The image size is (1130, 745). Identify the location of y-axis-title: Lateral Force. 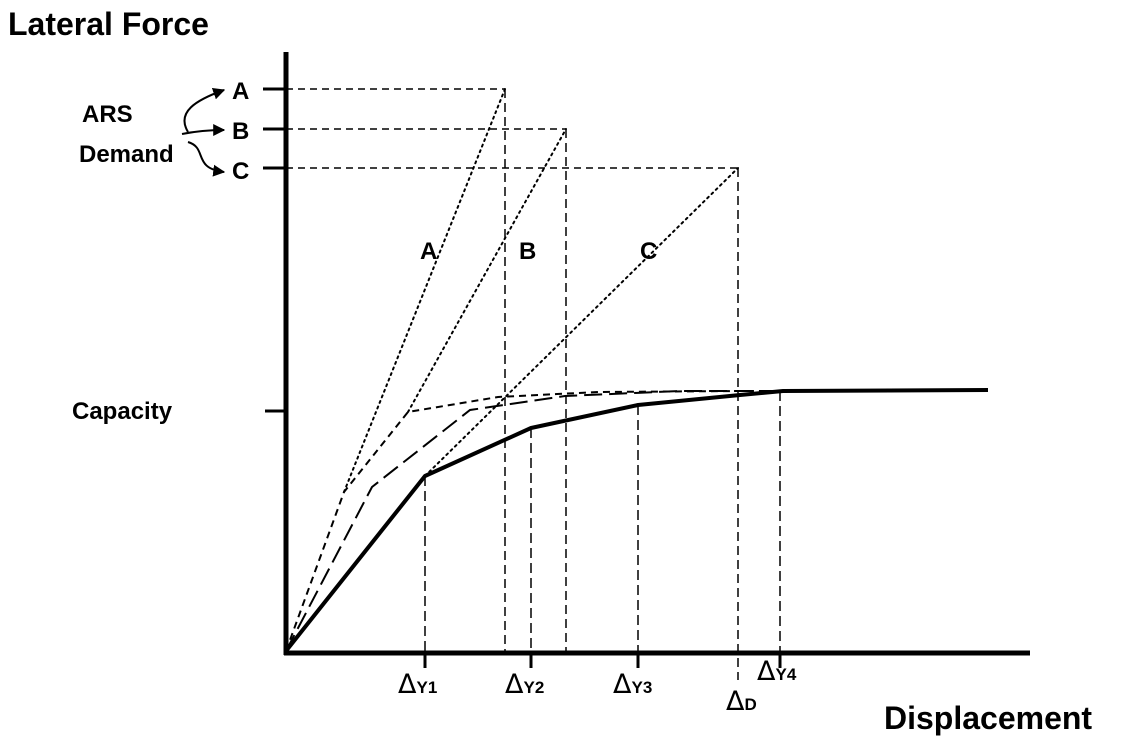
(108, 24).